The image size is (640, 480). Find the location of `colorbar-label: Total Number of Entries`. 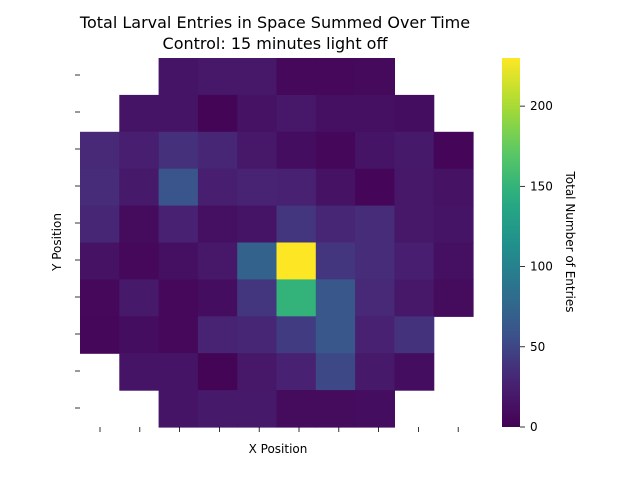

colorbar-label: Total Number of Entries is located at coordinates (570, 241).